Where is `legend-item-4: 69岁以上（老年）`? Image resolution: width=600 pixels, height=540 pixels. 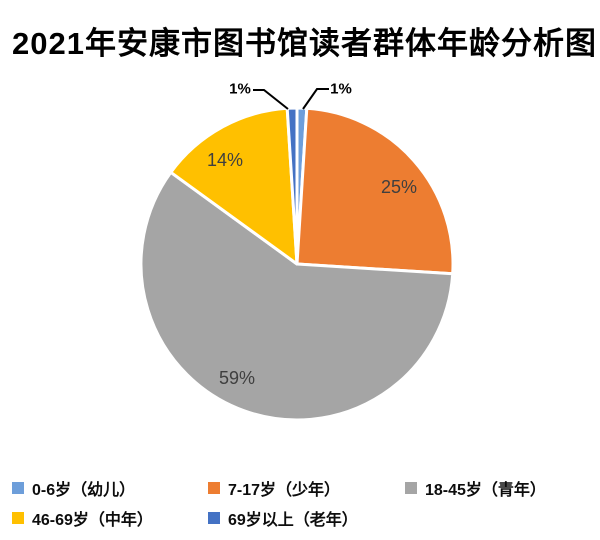
legend-item-4: 69岁以上（老年） is located at coordinates (283, 519).